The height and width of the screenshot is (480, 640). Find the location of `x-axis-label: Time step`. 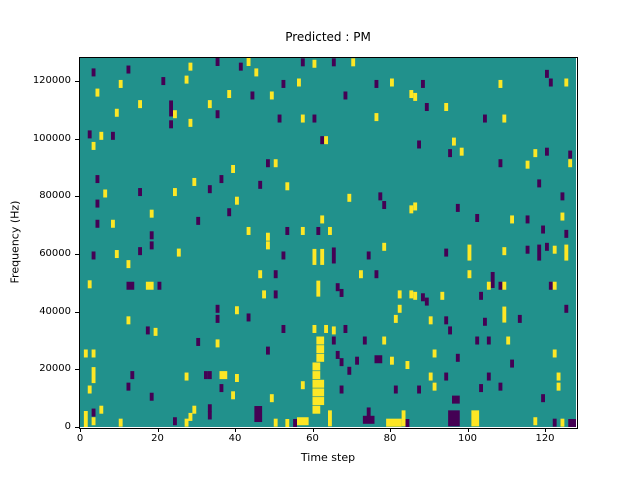

x-axis-label: Time step is located at coordinates (328, 457).